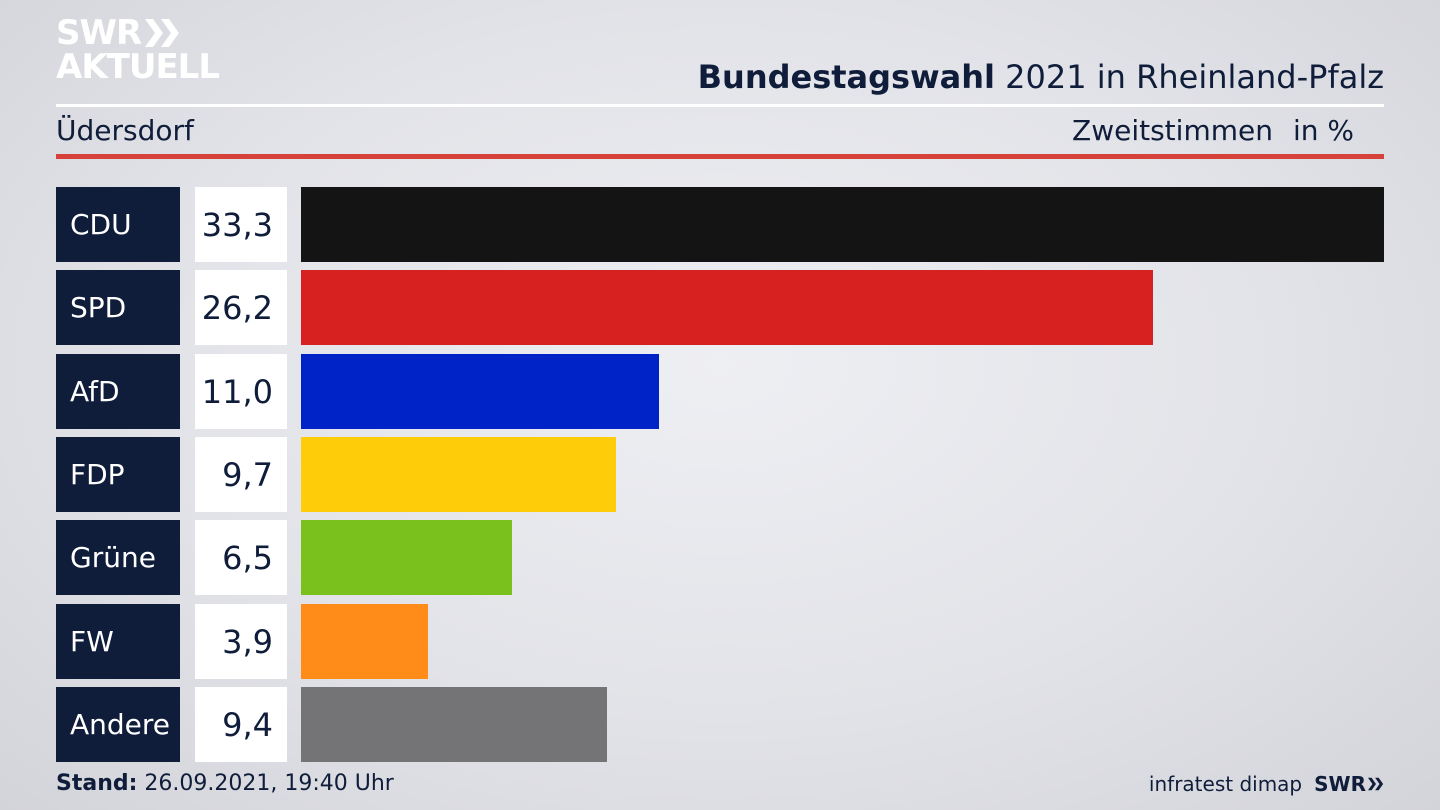 This screenshot has height=810, width=1440. I want to click on page-title: Bundestagswahl 2021 in Rheinland-Pfalz, so click(1041, 77).